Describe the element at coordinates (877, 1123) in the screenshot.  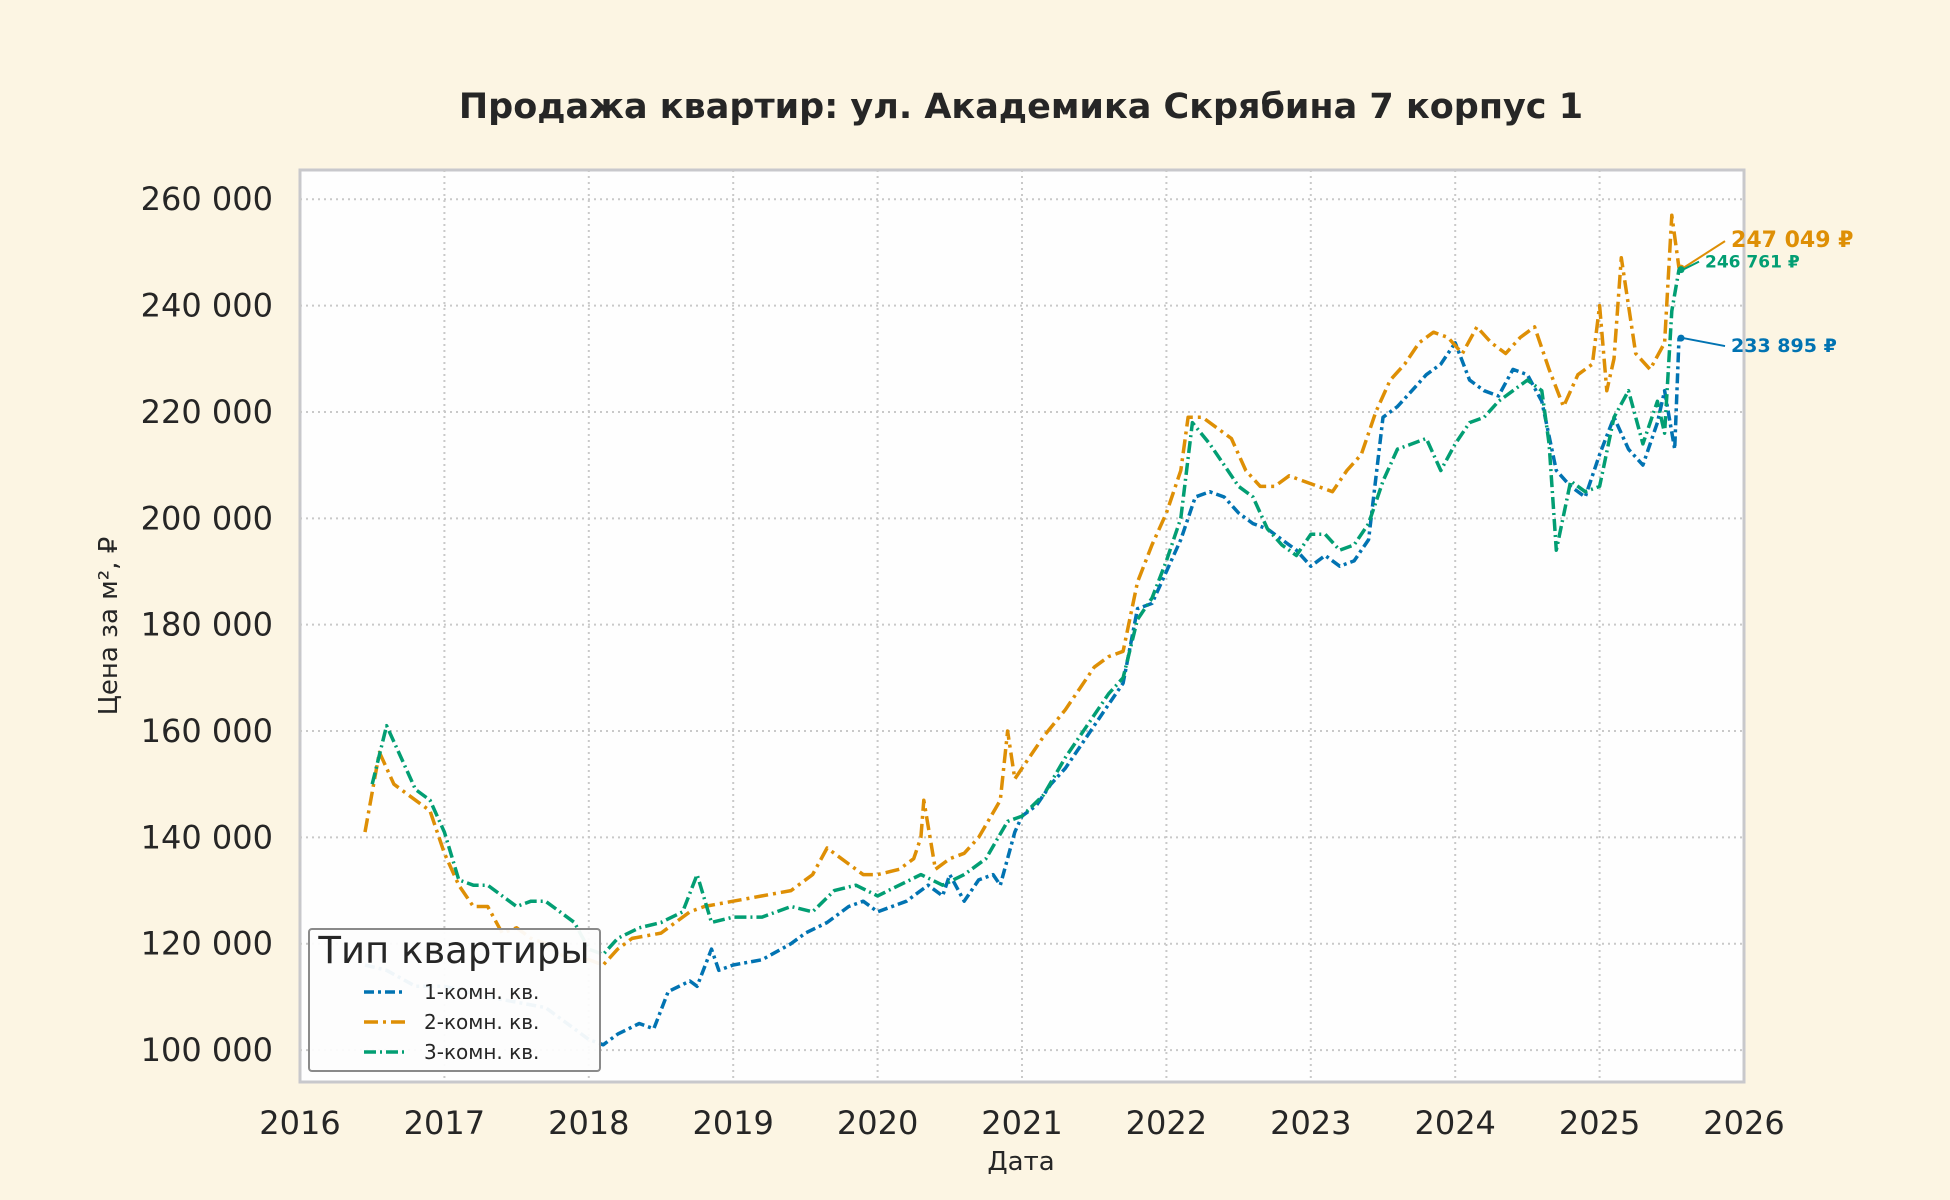
I see `x-tick-label: 2020` at that location.